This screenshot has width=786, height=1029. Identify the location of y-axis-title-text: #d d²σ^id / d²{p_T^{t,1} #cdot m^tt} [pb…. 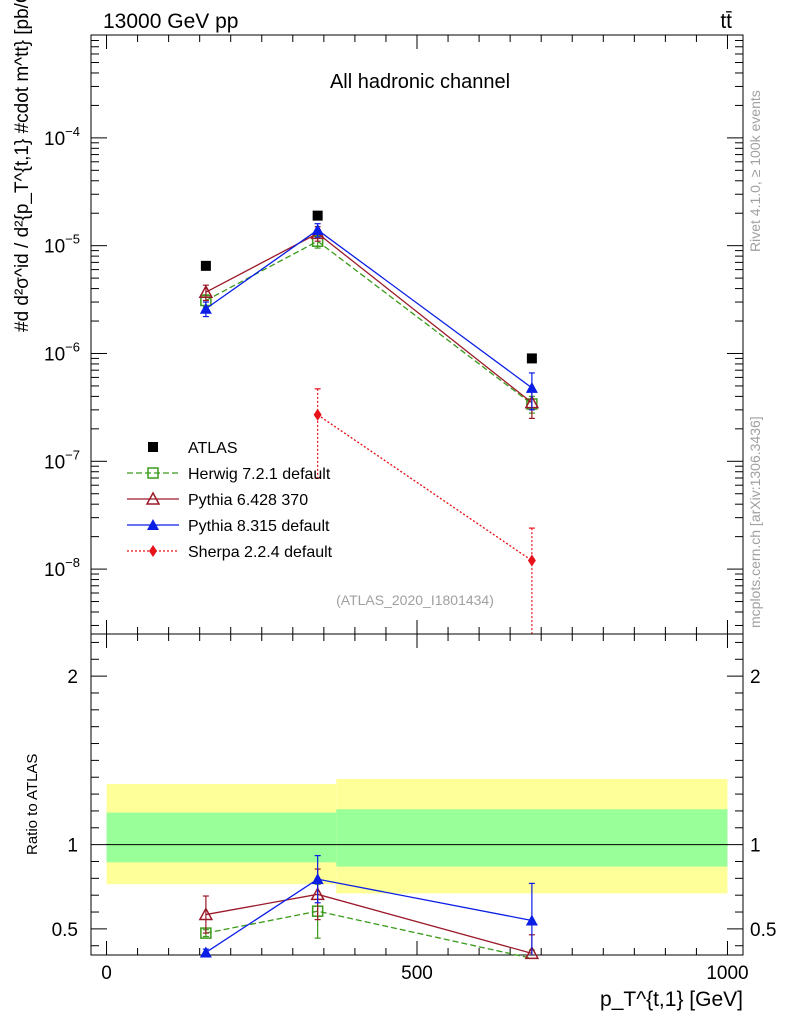
(22, 166).